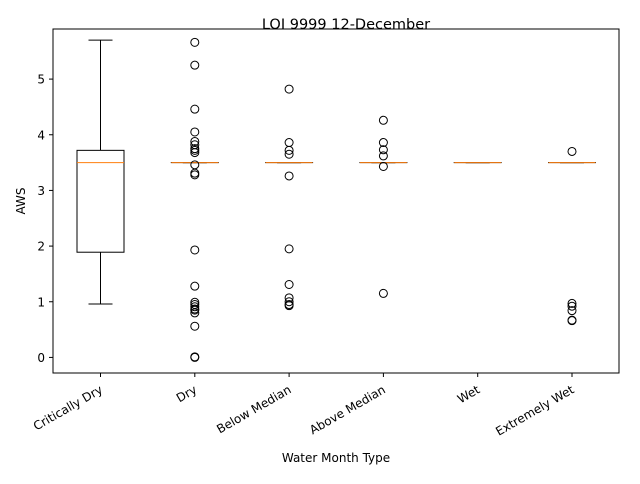 The height and width of the screenshot is (484, 640). Describe the element at coordinates (346, 25) in the screenshot. I see `chart-title: LOI 9999 12-December` at that location.